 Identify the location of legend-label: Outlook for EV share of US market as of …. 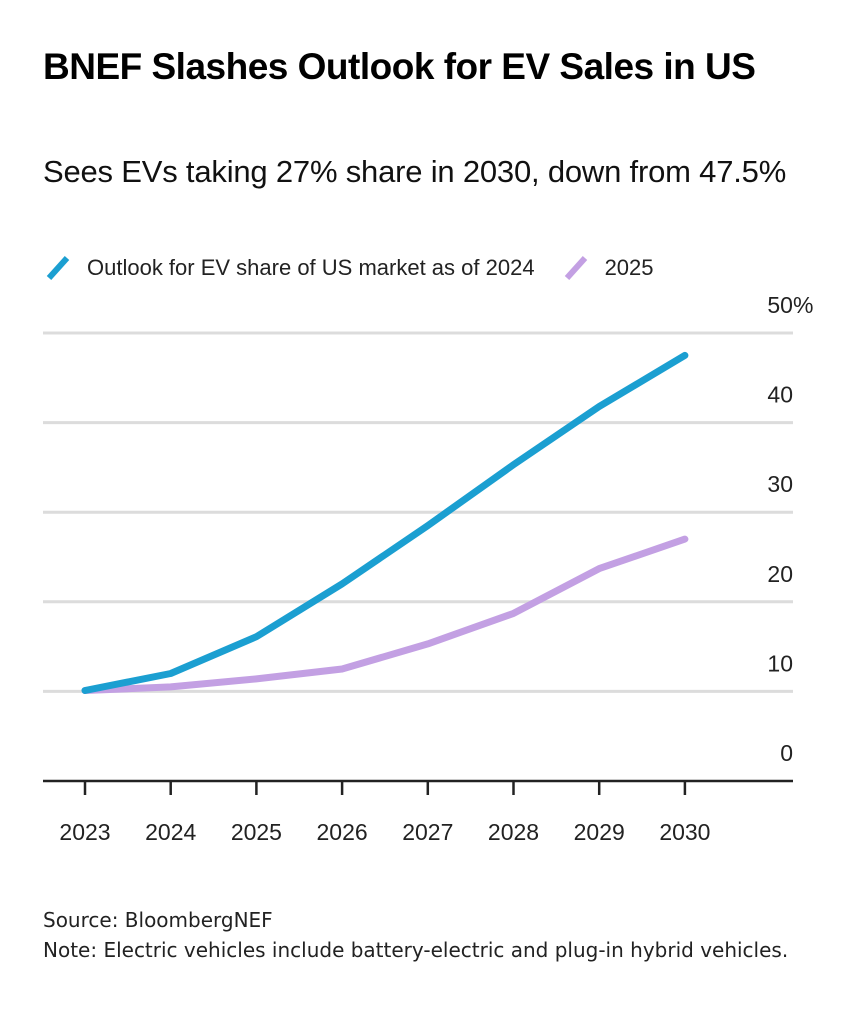
(311, 267).